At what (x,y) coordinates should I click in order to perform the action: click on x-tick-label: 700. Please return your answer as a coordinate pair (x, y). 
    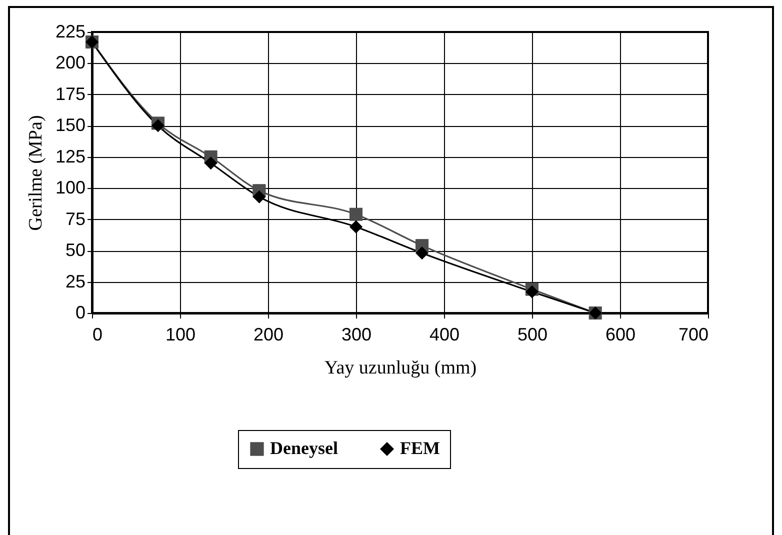
    Looking at the image, I should click on (693, 334).